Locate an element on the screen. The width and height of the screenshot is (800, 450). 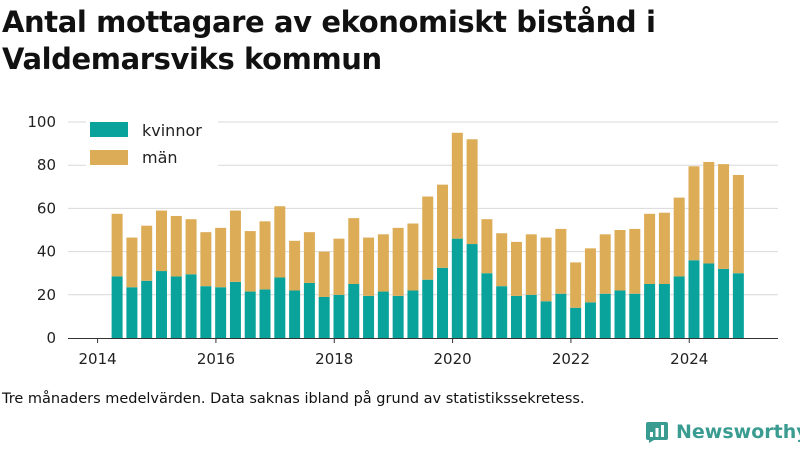
legend-swatch-kvinnor is located at coordinates (109, 129).